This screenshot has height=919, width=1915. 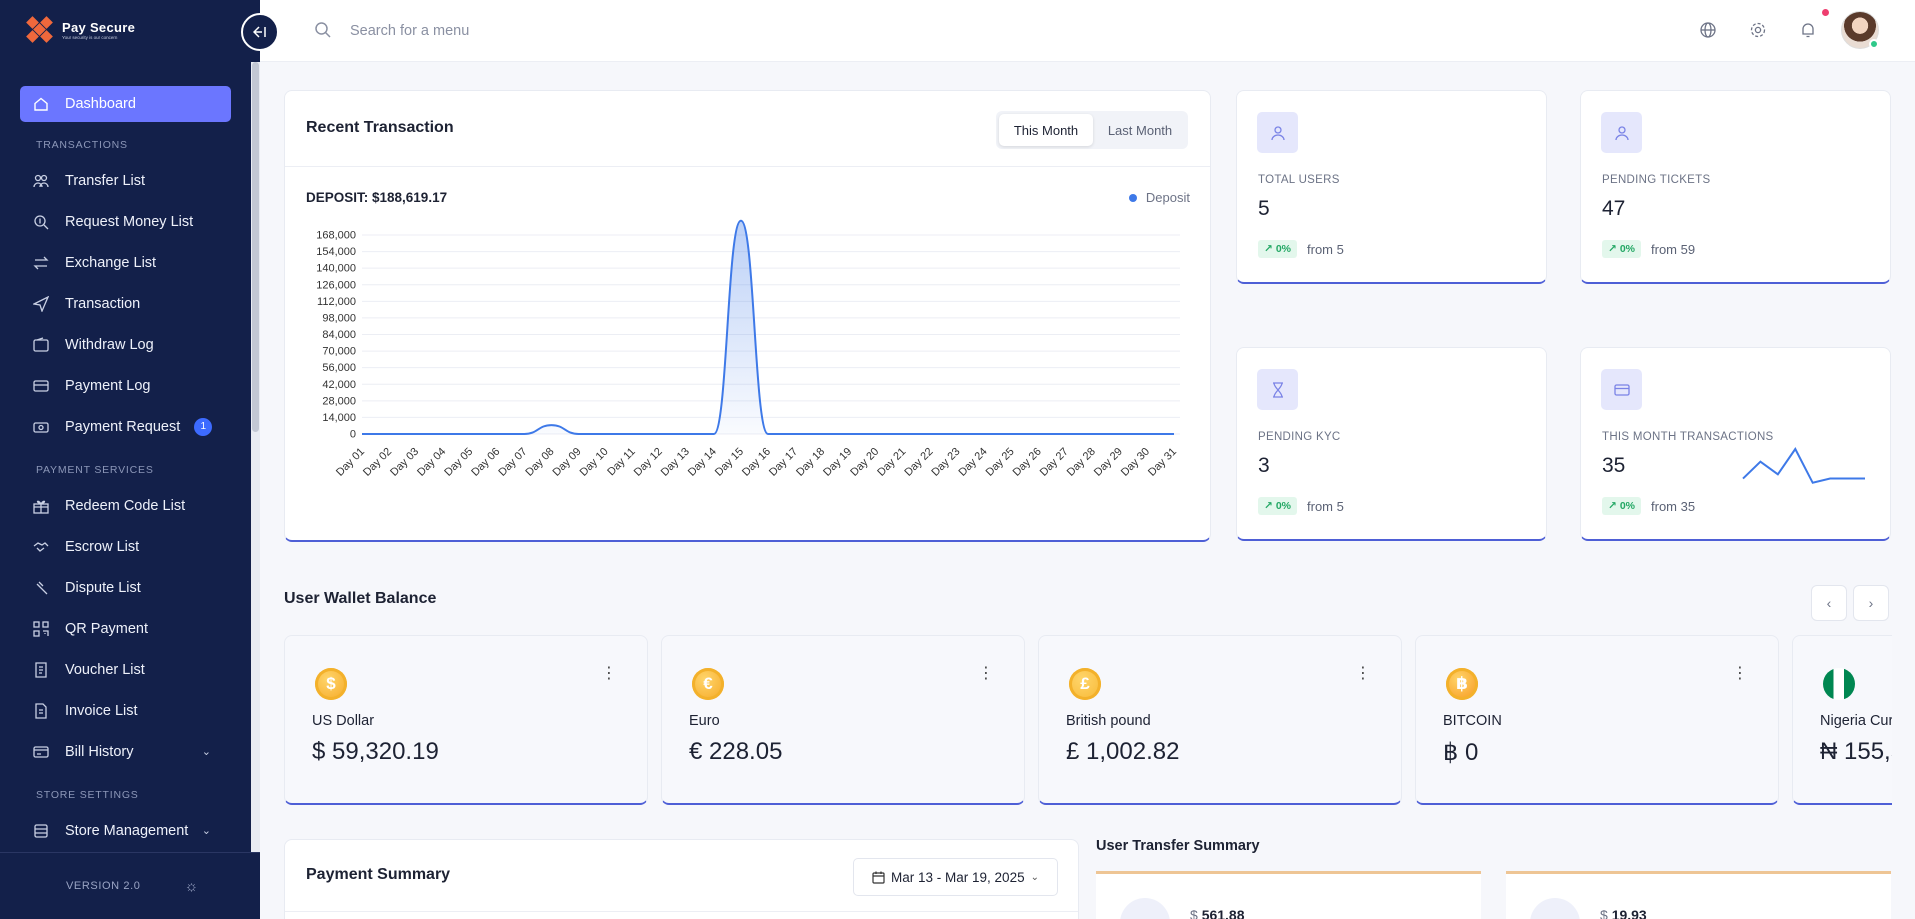 I want to click on y-tick-label: 154,000, so click(x=336, y=252).